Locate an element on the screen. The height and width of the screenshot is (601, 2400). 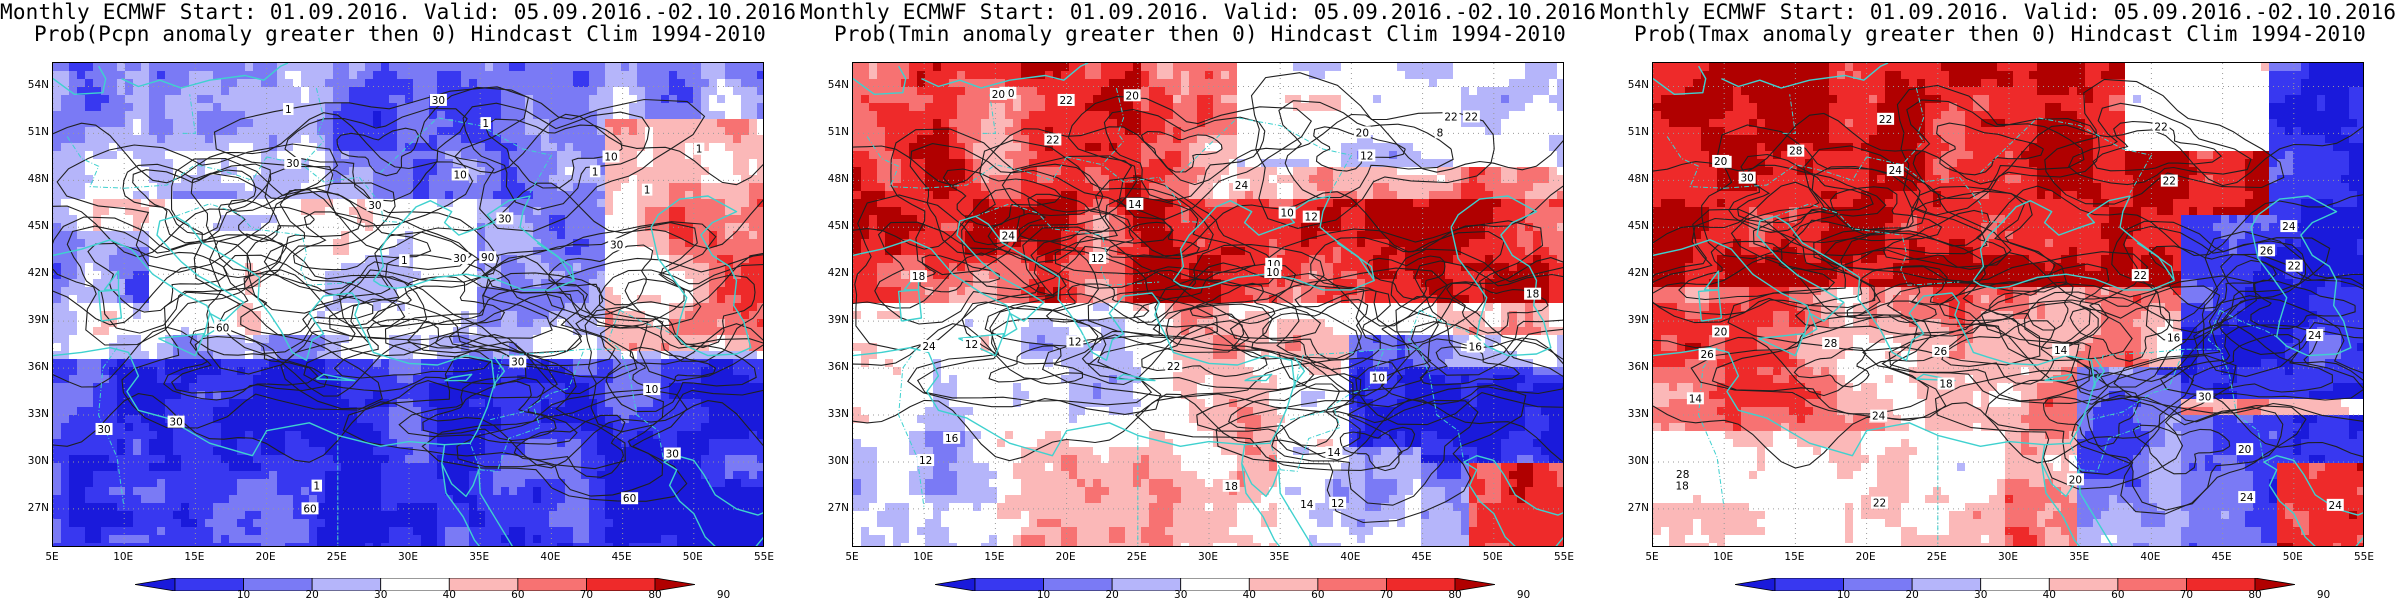
lon-tick-label: 40E is located at coordinates (2150, 557).